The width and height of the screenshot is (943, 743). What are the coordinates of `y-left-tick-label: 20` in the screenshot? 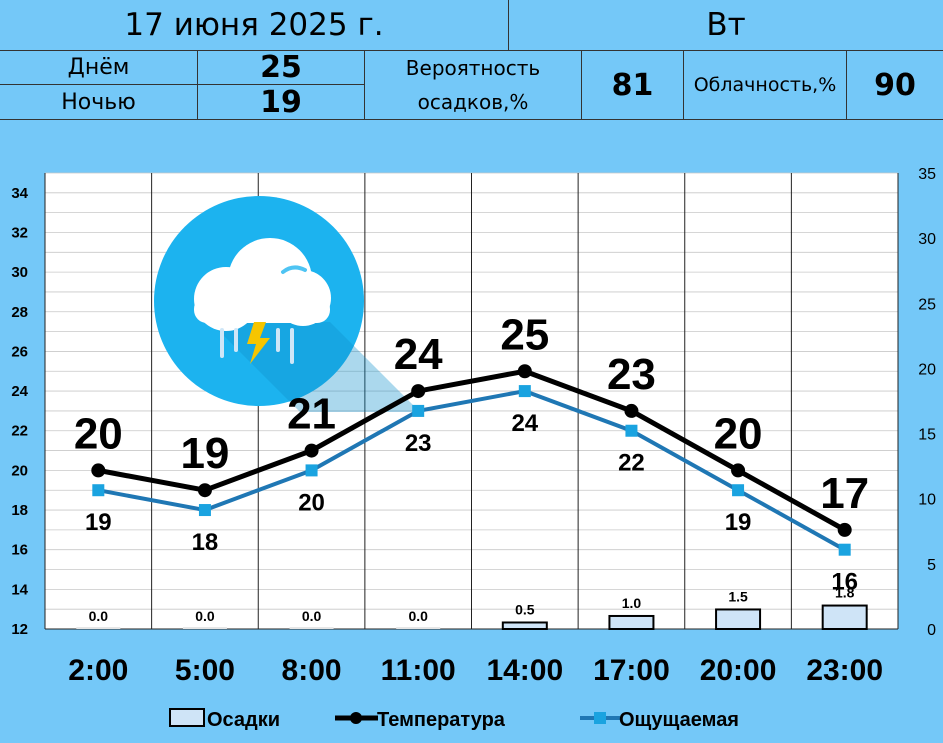 It's located at (19, 470).